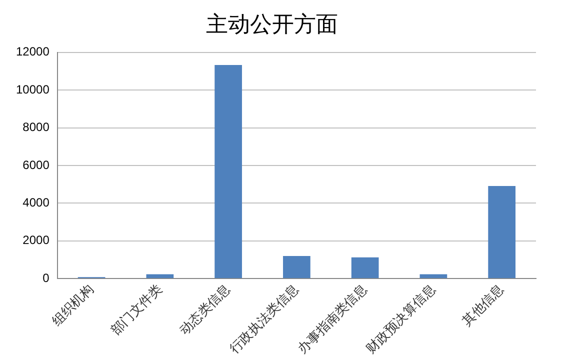 The height and width of the screenshot is (364, 576). I want to click on y-tick-label: 0, so click(46, 277).